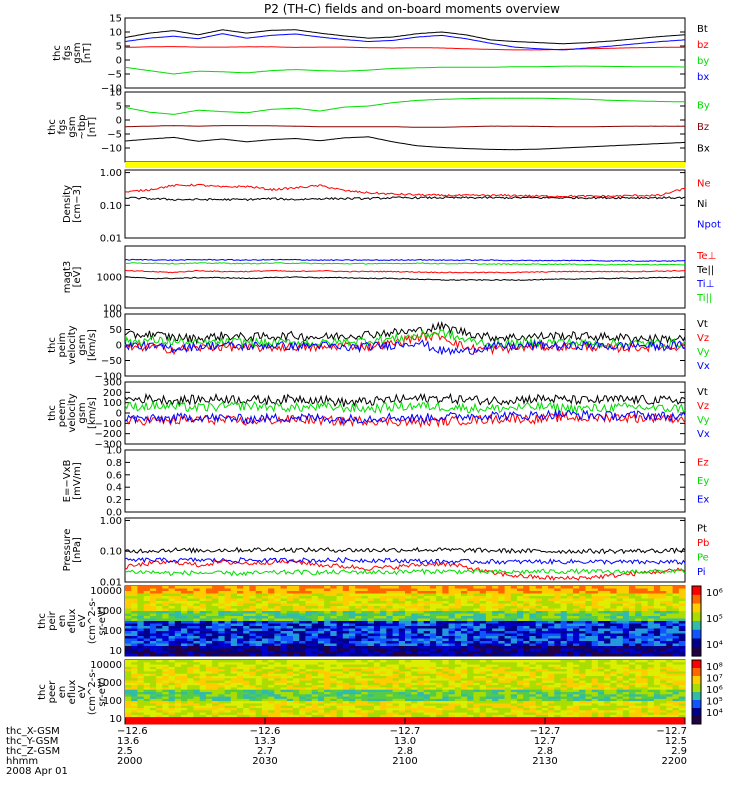 Image resolution: width=750 pixels, height=800 pixels. I want to click on colorbar-segment, so click(696, 626).